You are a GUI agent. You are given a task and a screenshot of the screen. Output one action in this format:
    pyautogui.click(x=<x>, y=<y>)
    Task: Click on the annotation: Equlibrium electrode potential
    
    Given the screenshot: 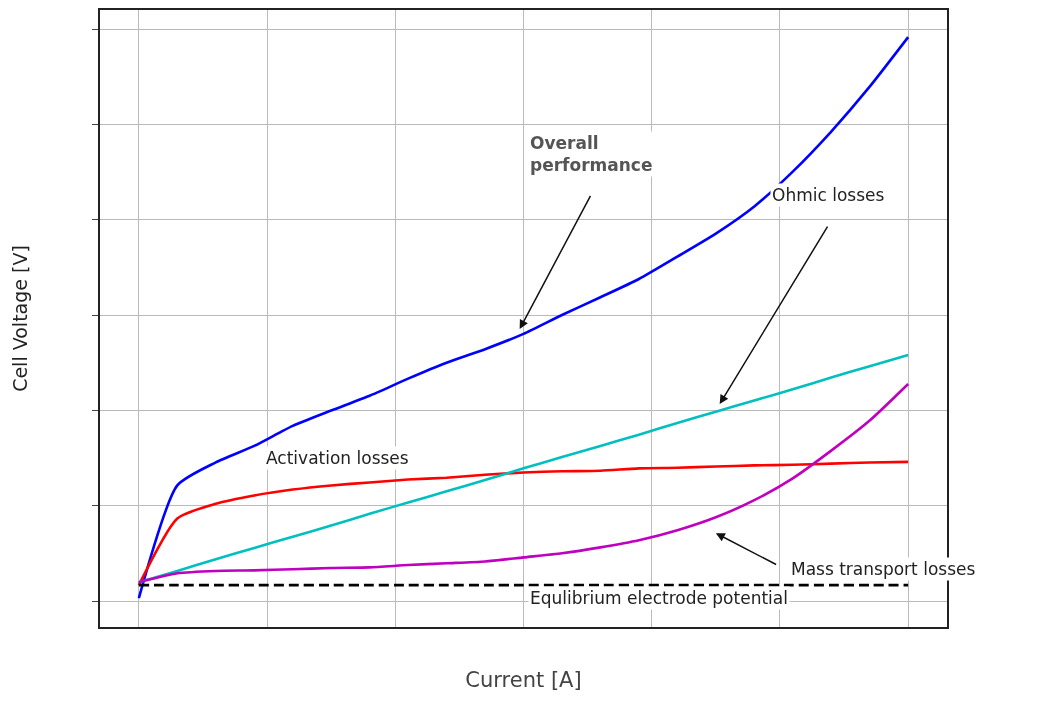 What is the action you would take?
    pyautogui.click(x=659, y=598)
    